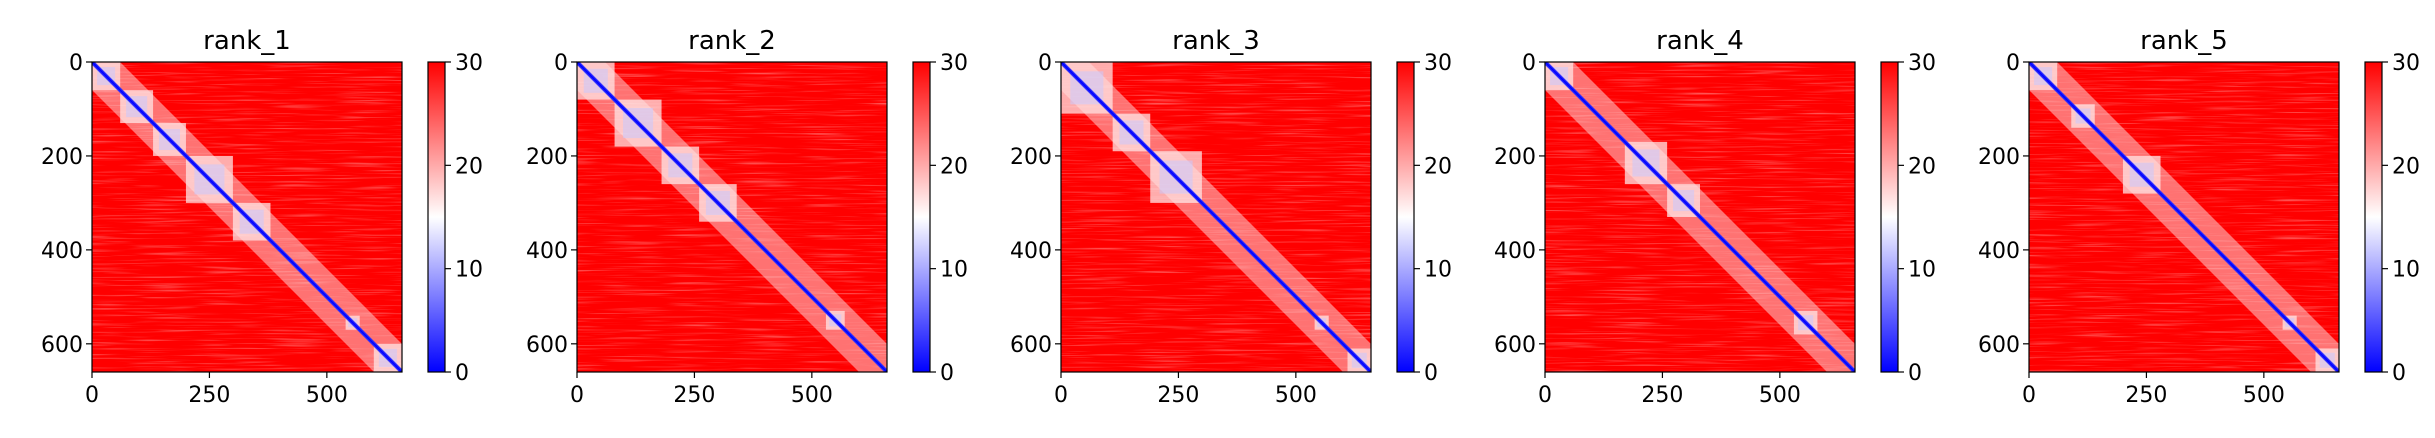 The image size is (2435, 438). I want to click on chart-title: rank_1, so click(247, 41).